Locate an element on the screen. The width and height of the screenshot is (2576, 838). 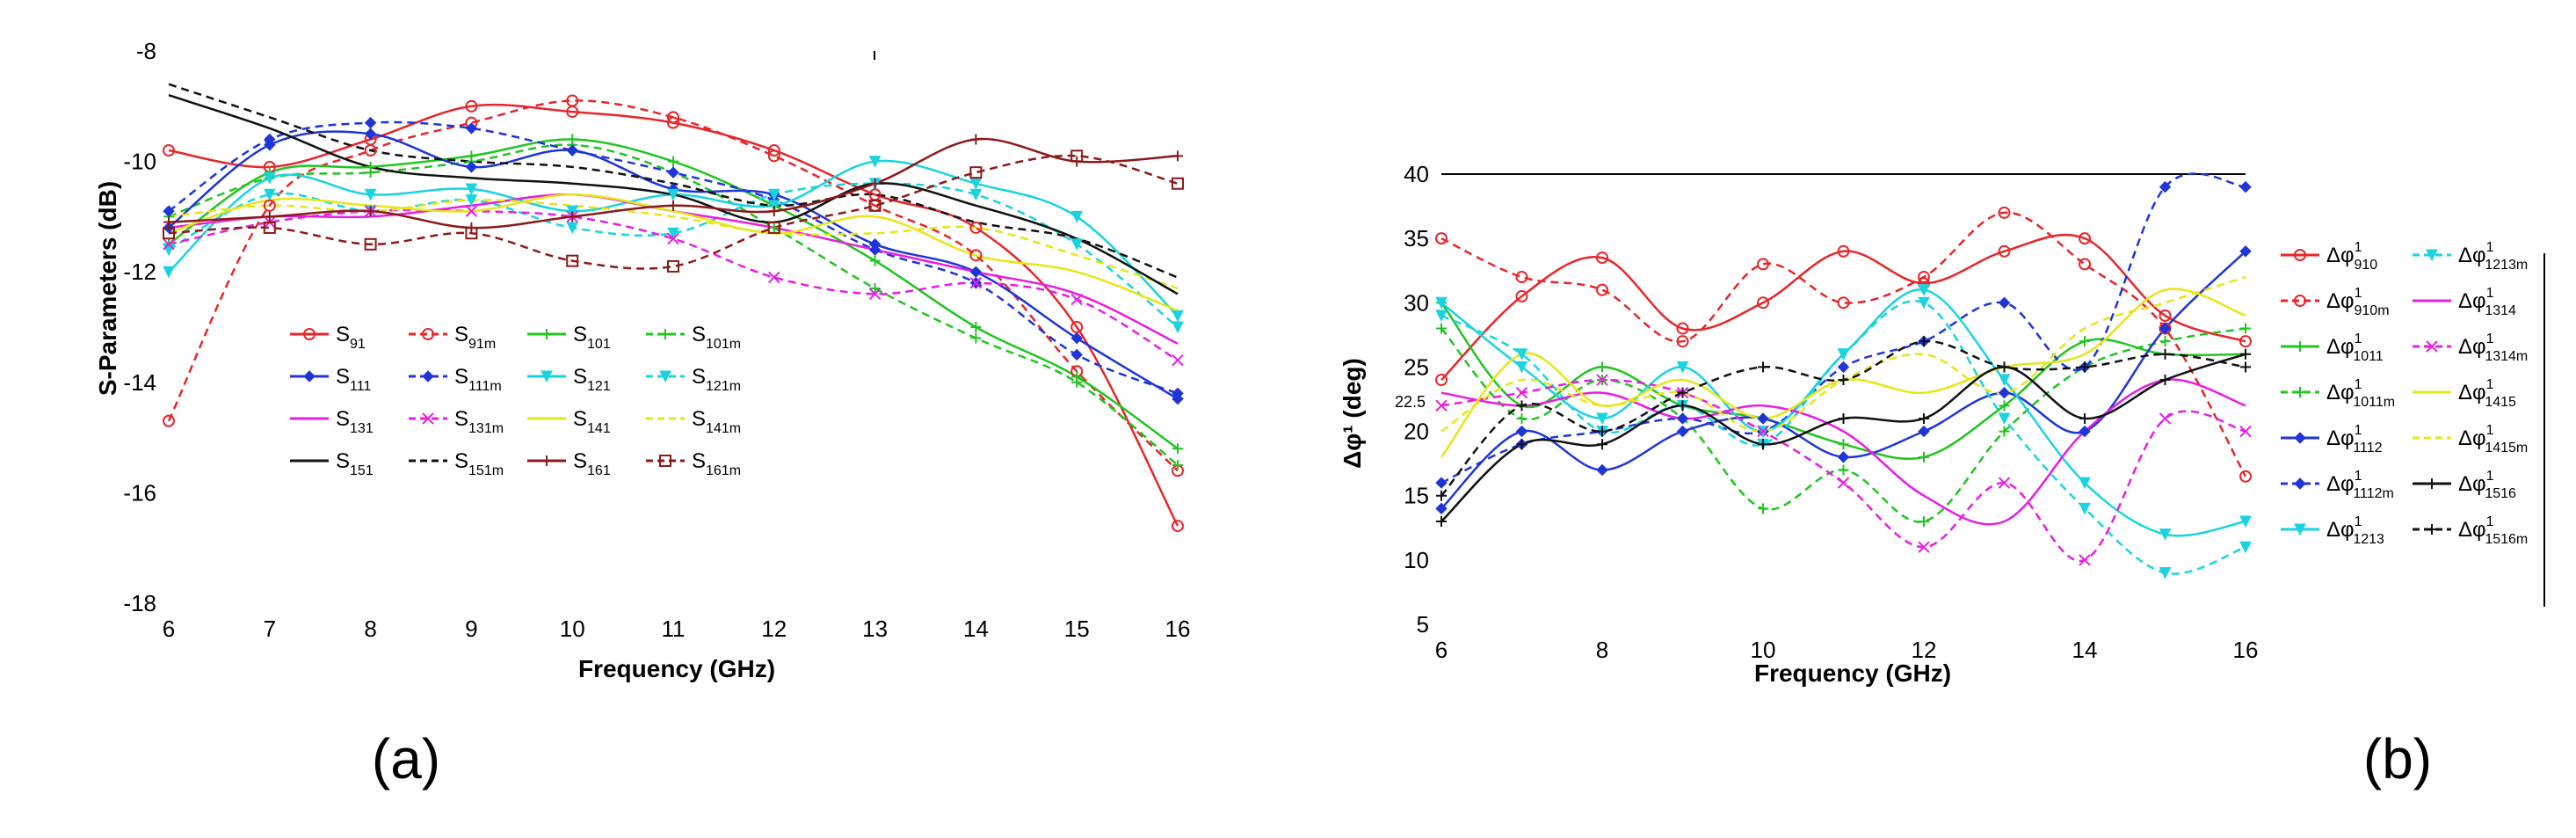
panel-a-legend-label-15: S161m is located at coordinates (716, 464).